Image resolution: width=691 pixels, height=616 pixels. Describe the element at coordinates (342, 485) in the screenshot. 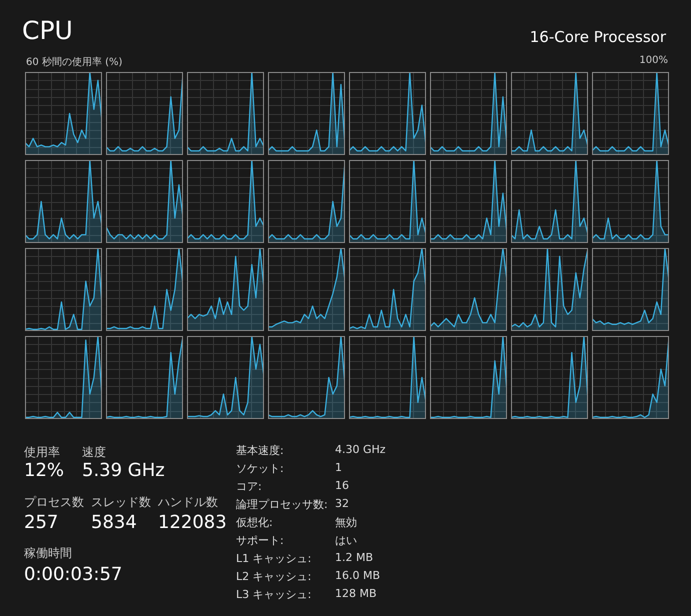

I see `text: 16` at that location.